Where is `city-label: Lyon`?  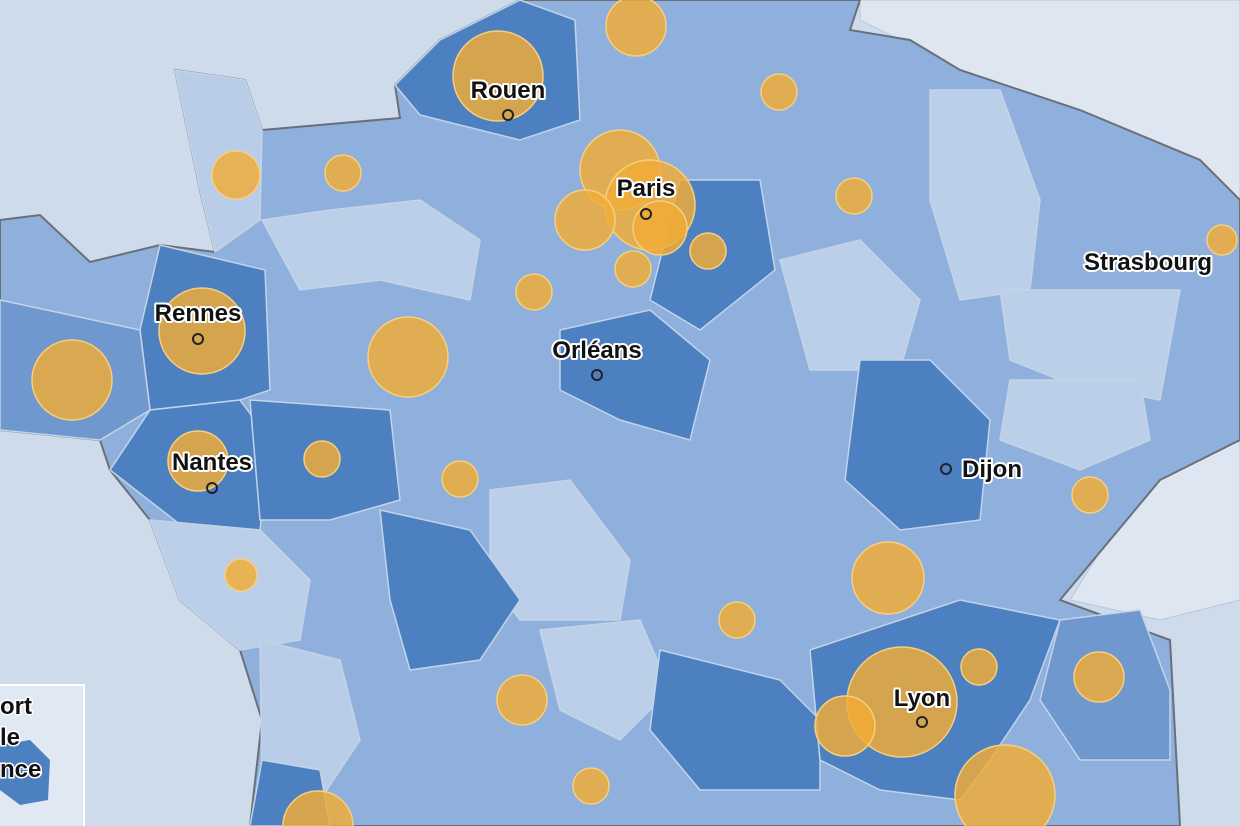
city-label: Lyon is located at coordinates (922, 698).